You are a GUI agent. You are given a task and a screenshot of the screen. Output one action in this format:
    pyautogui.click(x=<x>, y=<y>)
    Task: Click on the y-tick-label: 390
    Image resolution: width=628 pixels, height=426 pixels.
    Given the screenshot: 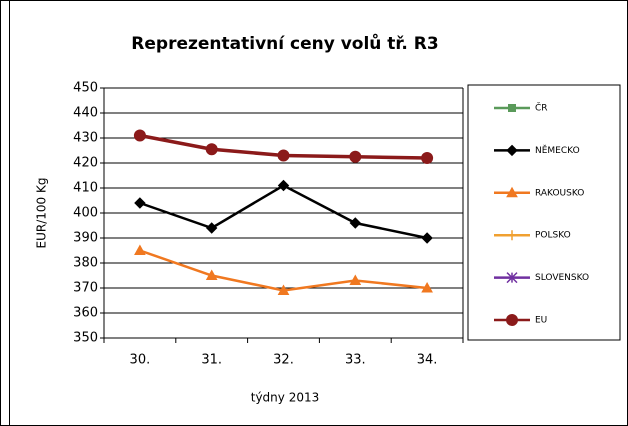 What is the action you would take?
    pyautogui.click(x=85, y=238)
    